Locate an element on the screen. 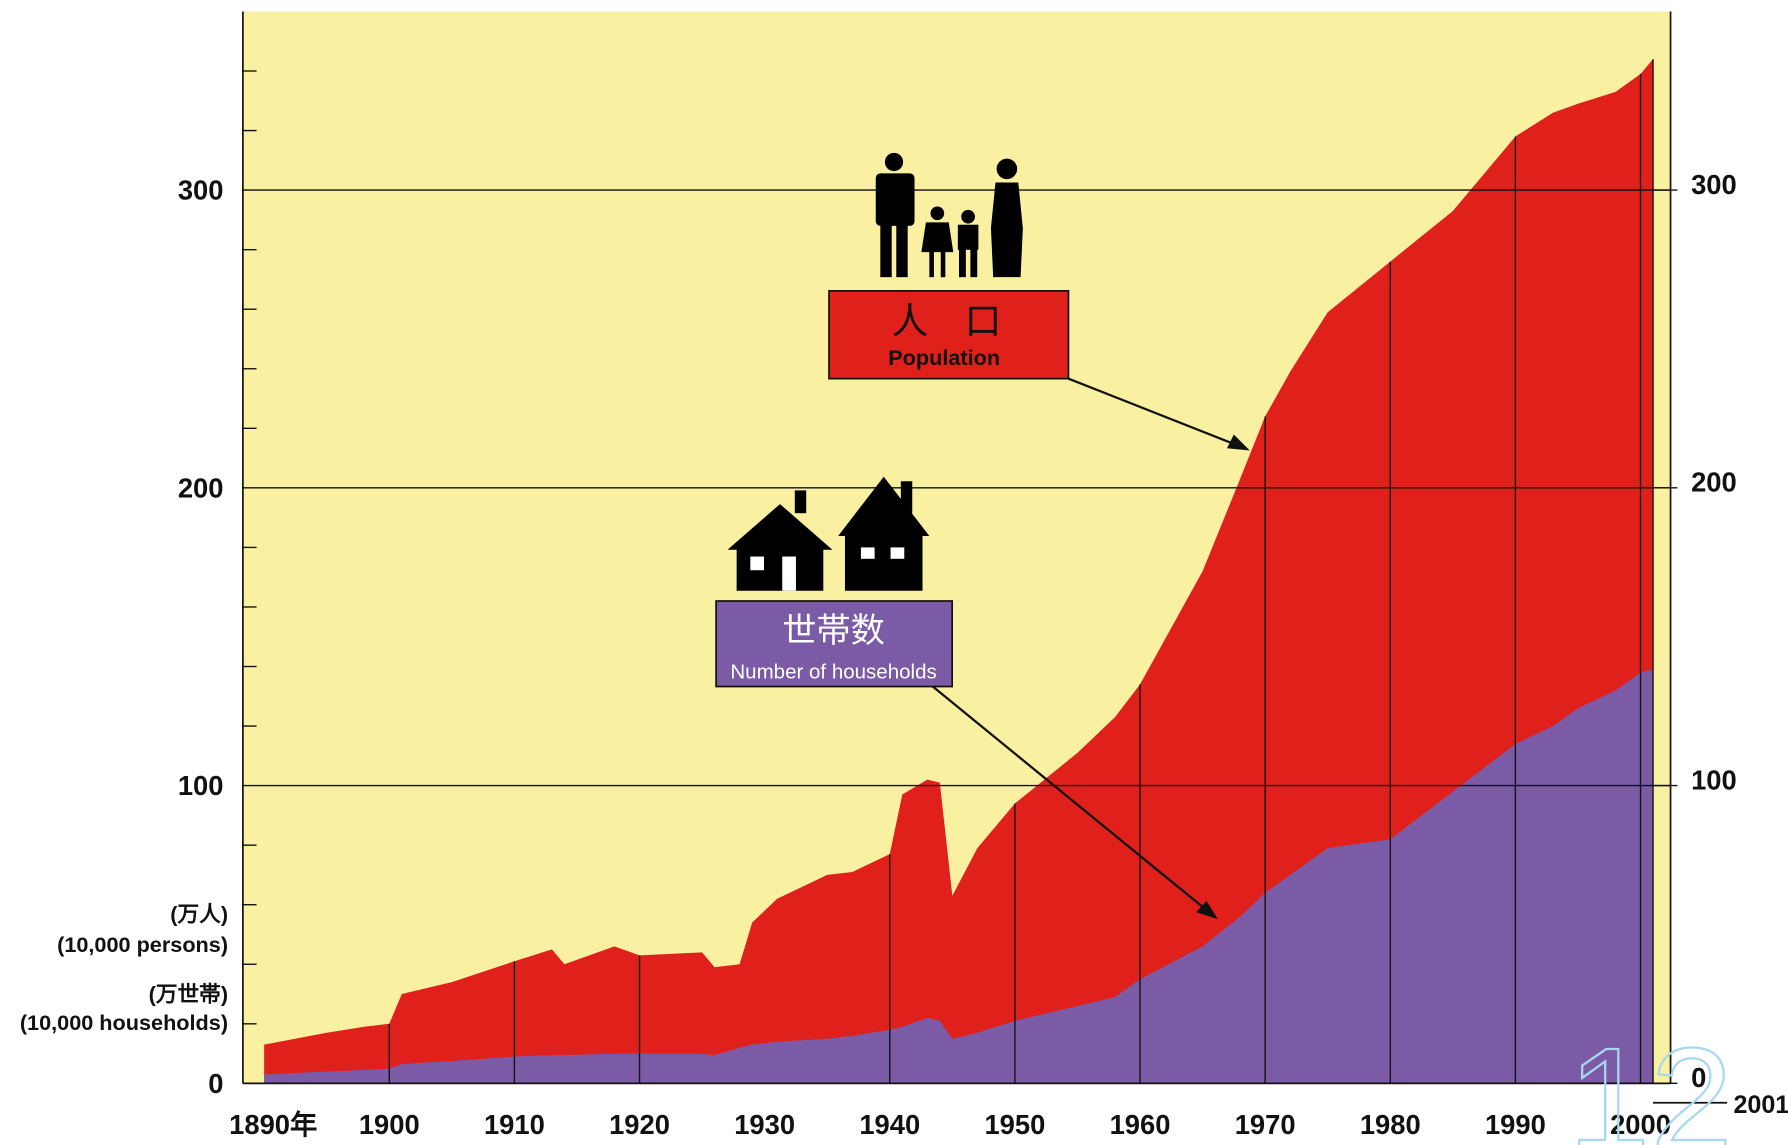 The width and height of the screenshot is (1788, 1145). x-tick-label: 1980 is located at coordinates (1390, 1124).